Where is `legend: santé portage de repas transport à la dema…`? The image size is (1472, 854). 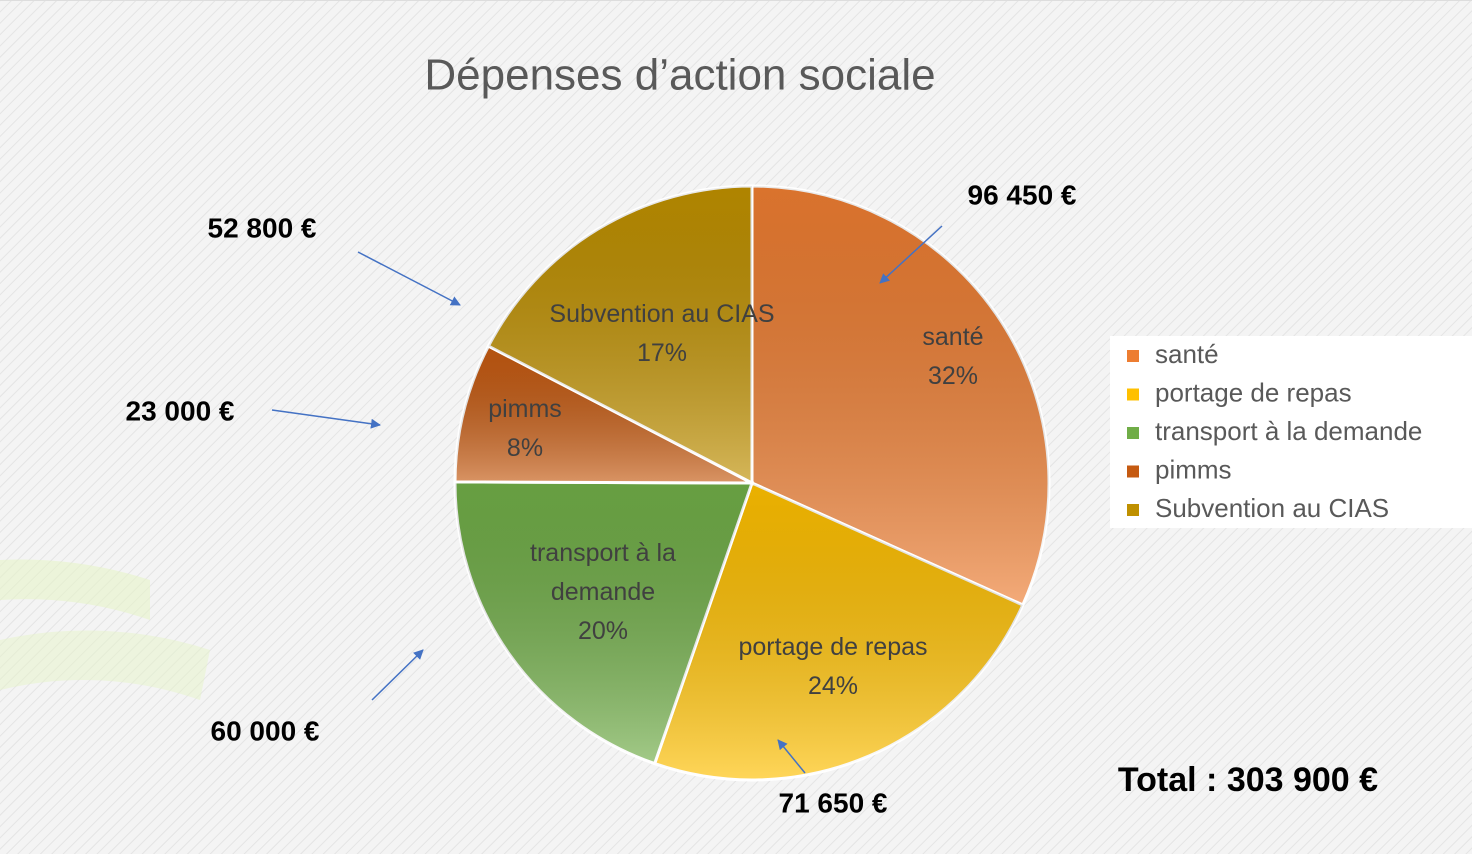 legend: santé portage de repas transport à la dema… is located at coordinates (1274, 431).